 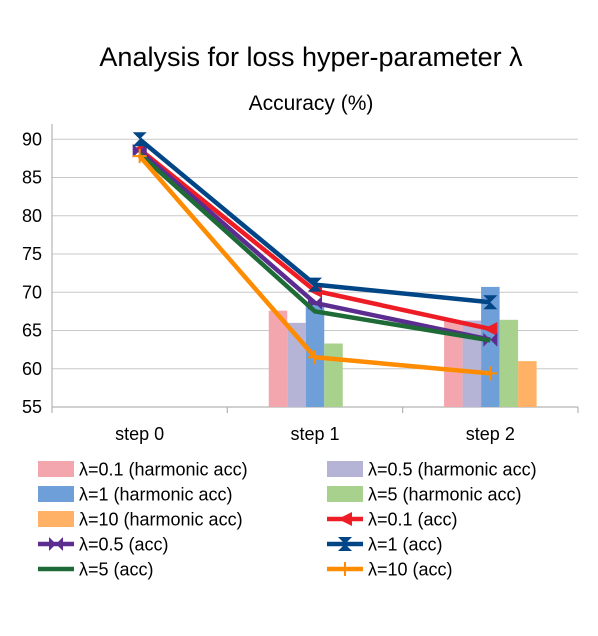 What do you see at coordinates (490, 434) in the screenshot?
I see `x-tick-label: step 2` at bounding box center [490, 434].